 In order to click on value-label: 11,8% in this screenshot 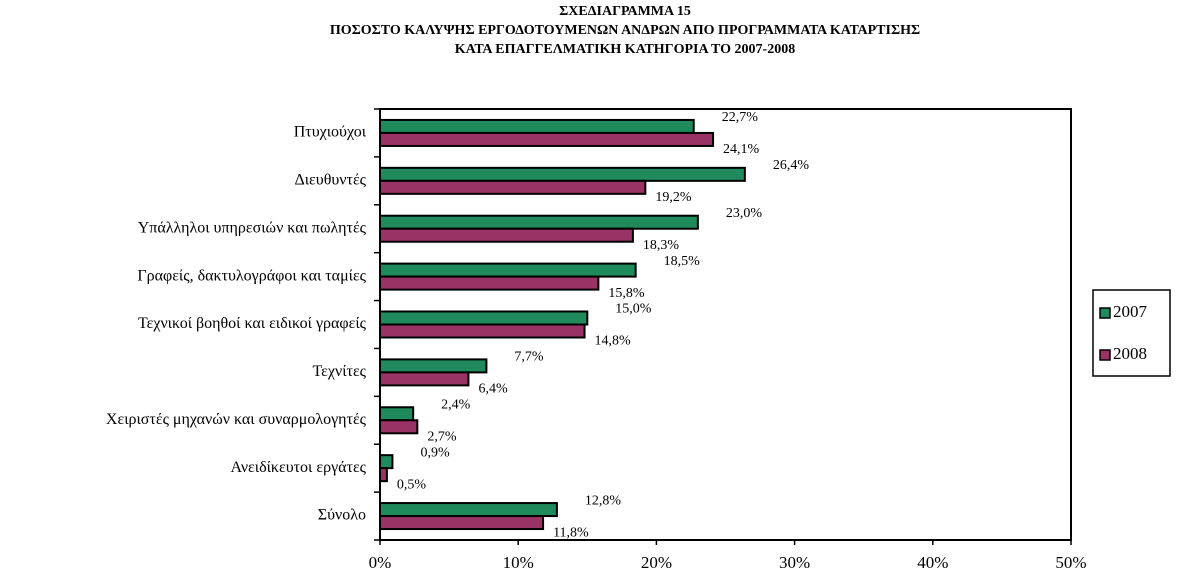, I will do `click(571, 532)`.